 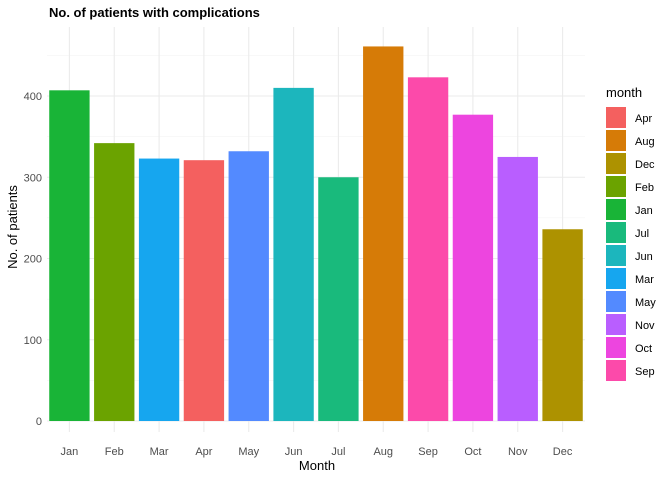 What do you see at coordinates (33, 178) in the screenshot?
I see `y-tick-label: 300` at bounding box center [33, 178].